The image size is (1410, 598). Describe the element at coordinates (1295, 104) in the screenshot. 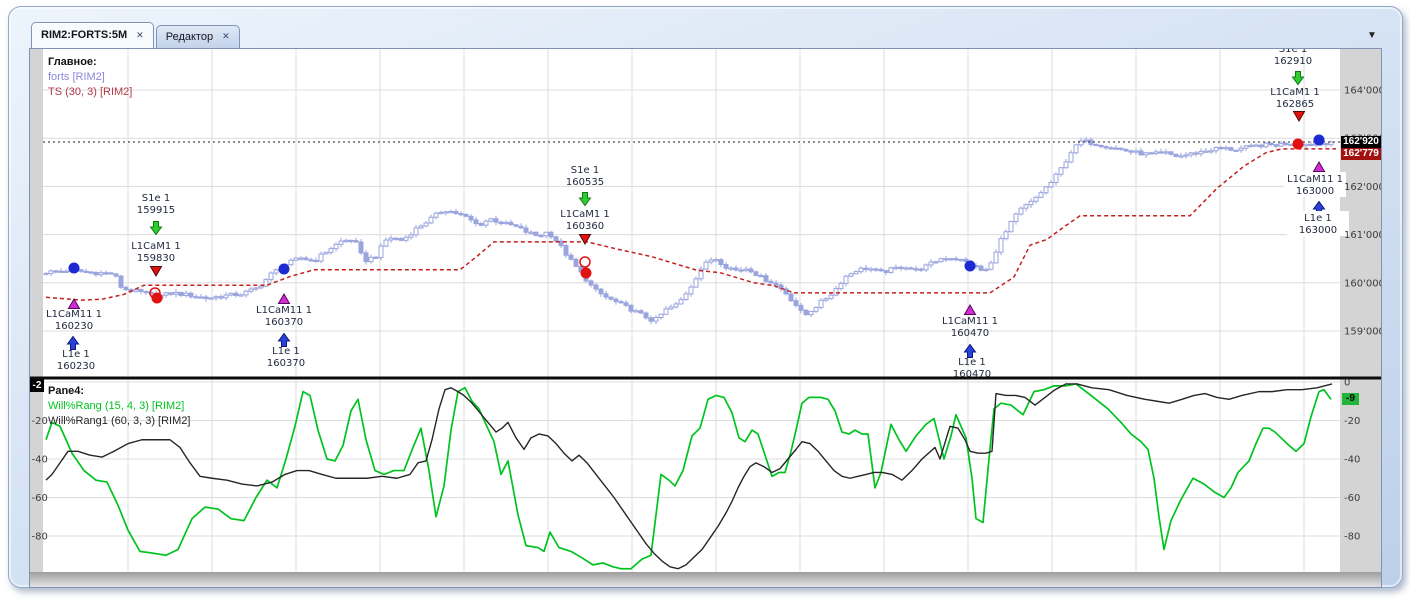

I see `trade-marker-label: 162865` at that location.